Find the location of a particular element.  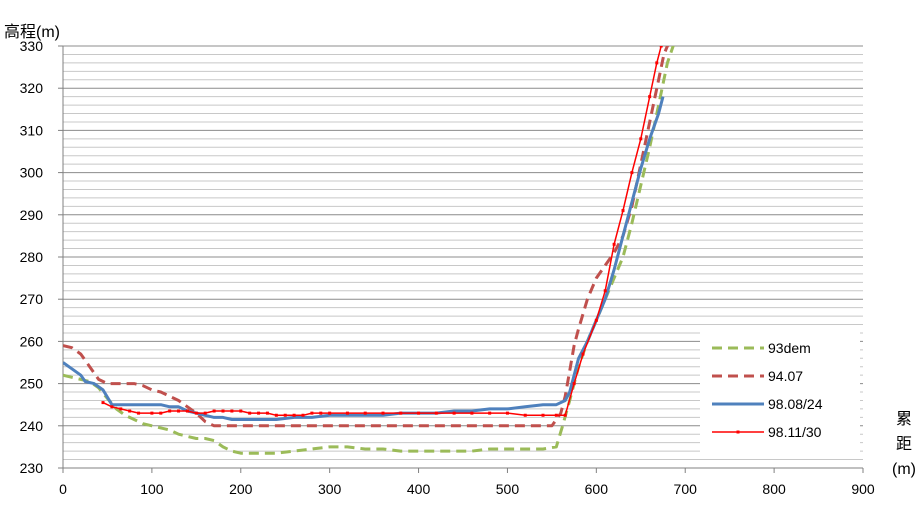

legend-label: 94.07 is located at coordinates (785, 376).